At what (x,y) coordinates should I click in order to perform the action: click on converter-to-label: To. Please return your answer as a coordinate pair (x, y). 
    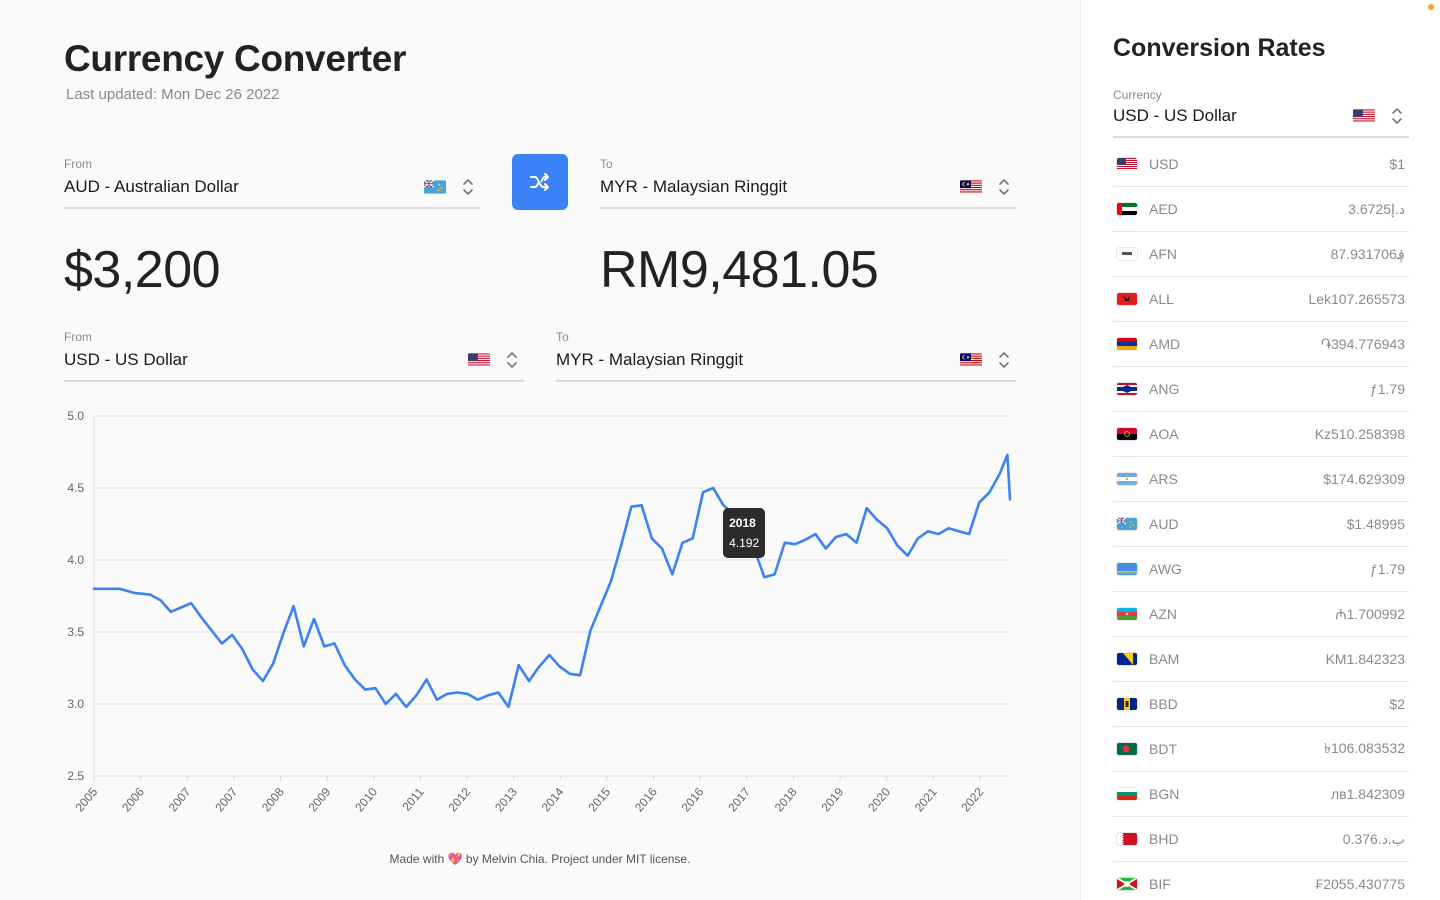
    Looking at the image, I should click on (606, 164).